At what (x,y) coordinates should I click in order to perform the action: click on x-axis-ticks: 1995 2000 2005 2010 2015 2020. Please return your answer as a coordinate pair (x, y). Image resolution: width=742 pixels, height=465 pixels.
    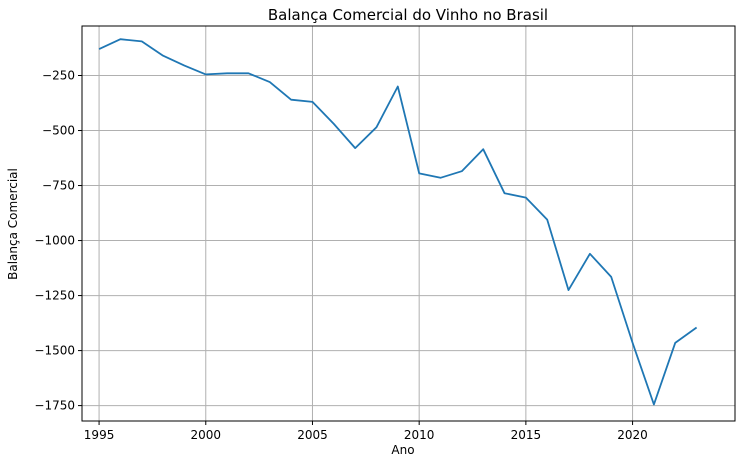
    Looking at the image, I should click on (366, 431).